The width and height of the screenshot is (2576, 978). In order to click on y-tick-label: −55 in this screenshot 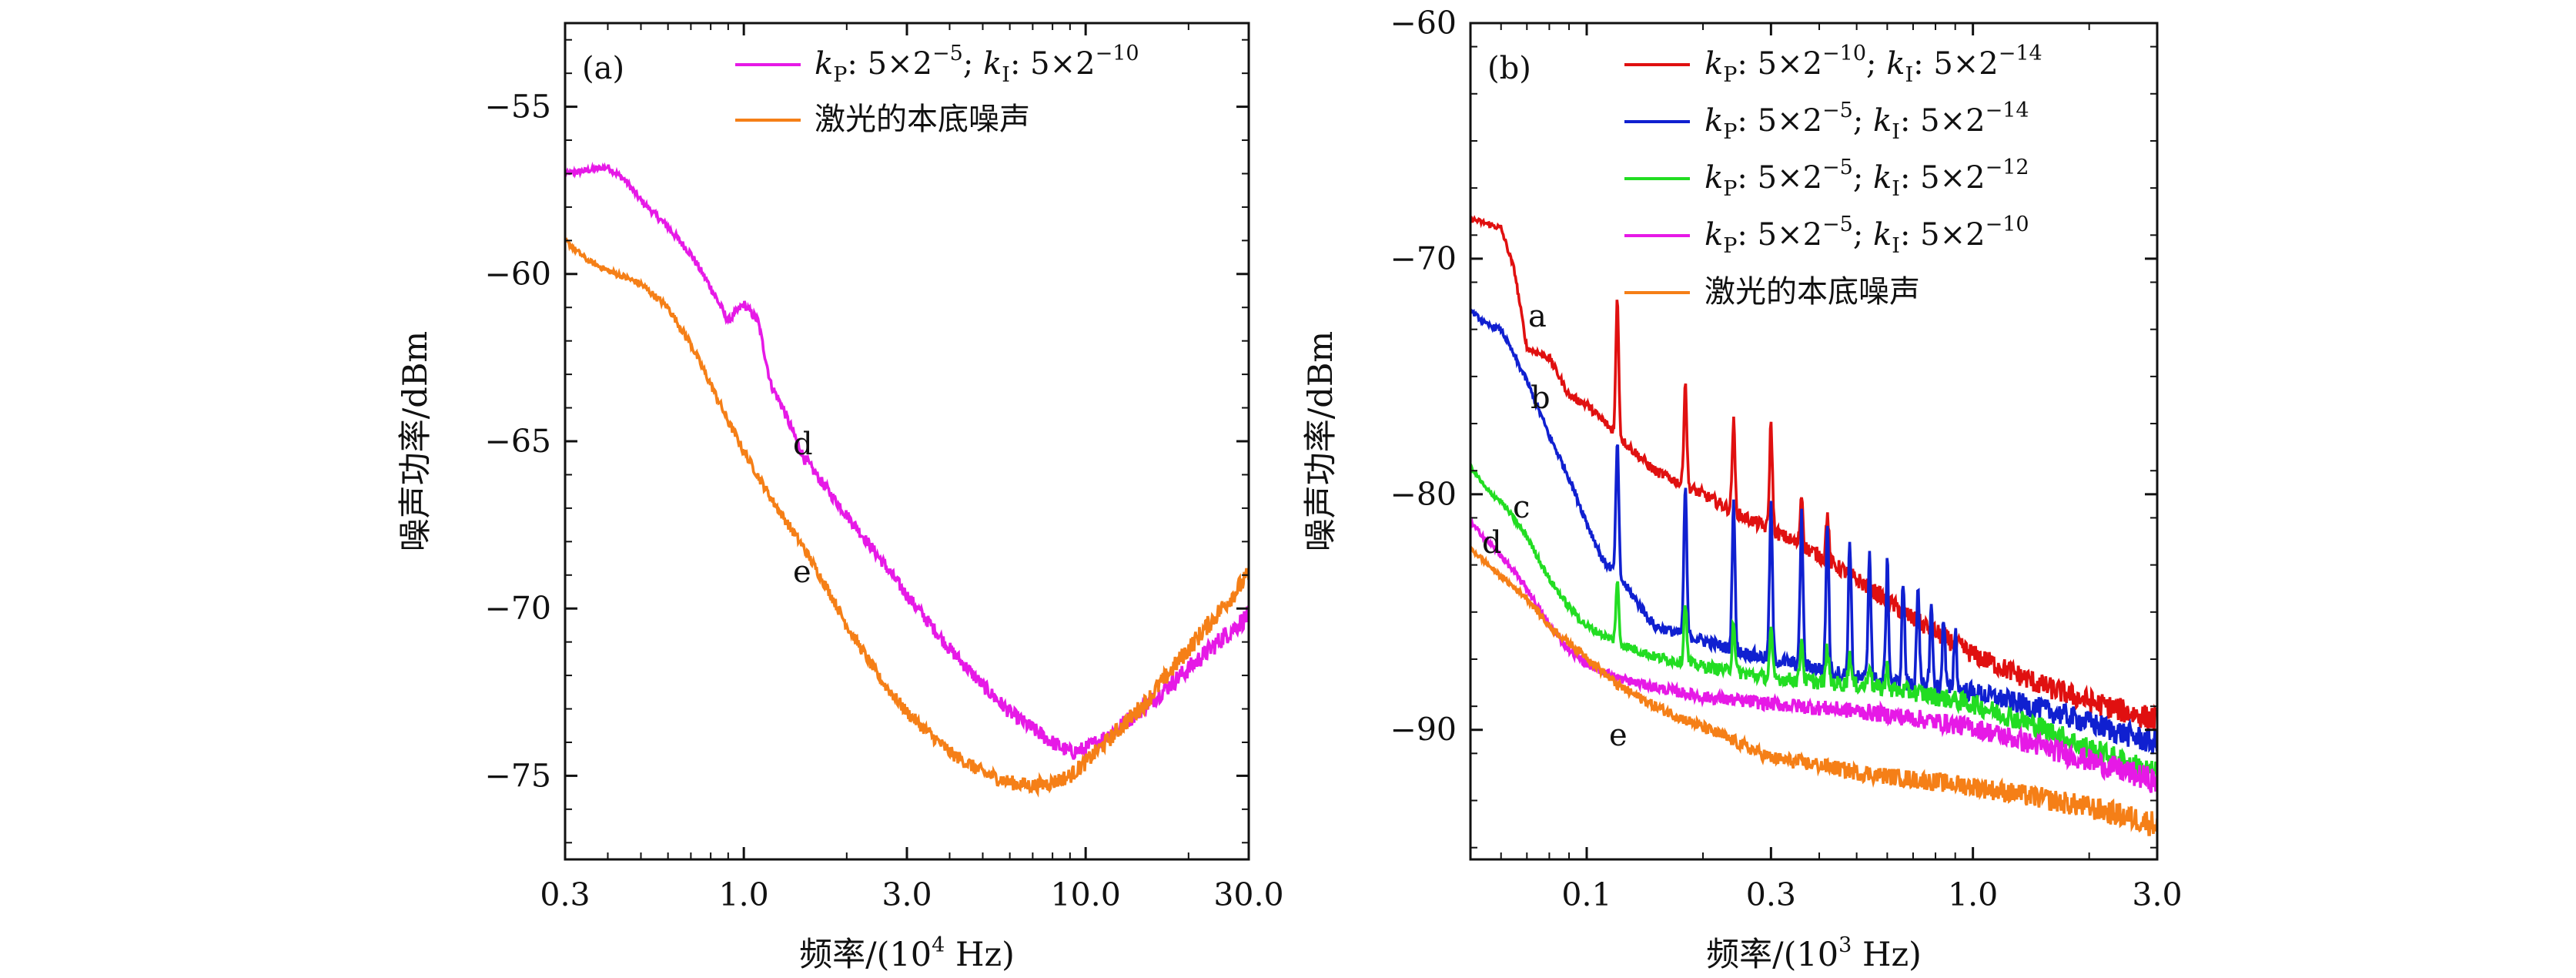, I will do `click(517, 107)`.